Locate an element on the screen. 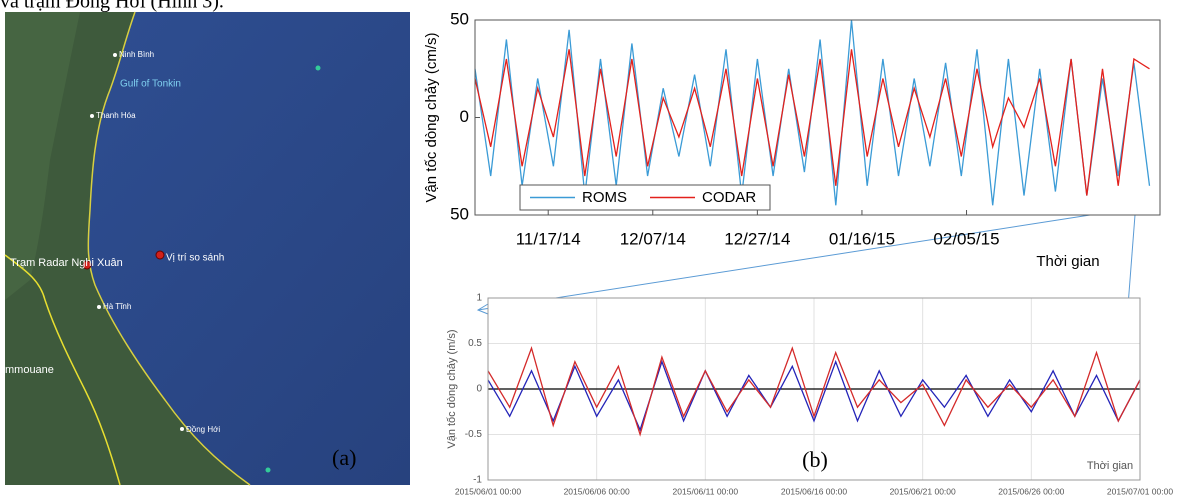 This screenshot has height=498, width=1181. x-tick-label: 2015/06/06 00:00 is located at coordinates (597, 491).